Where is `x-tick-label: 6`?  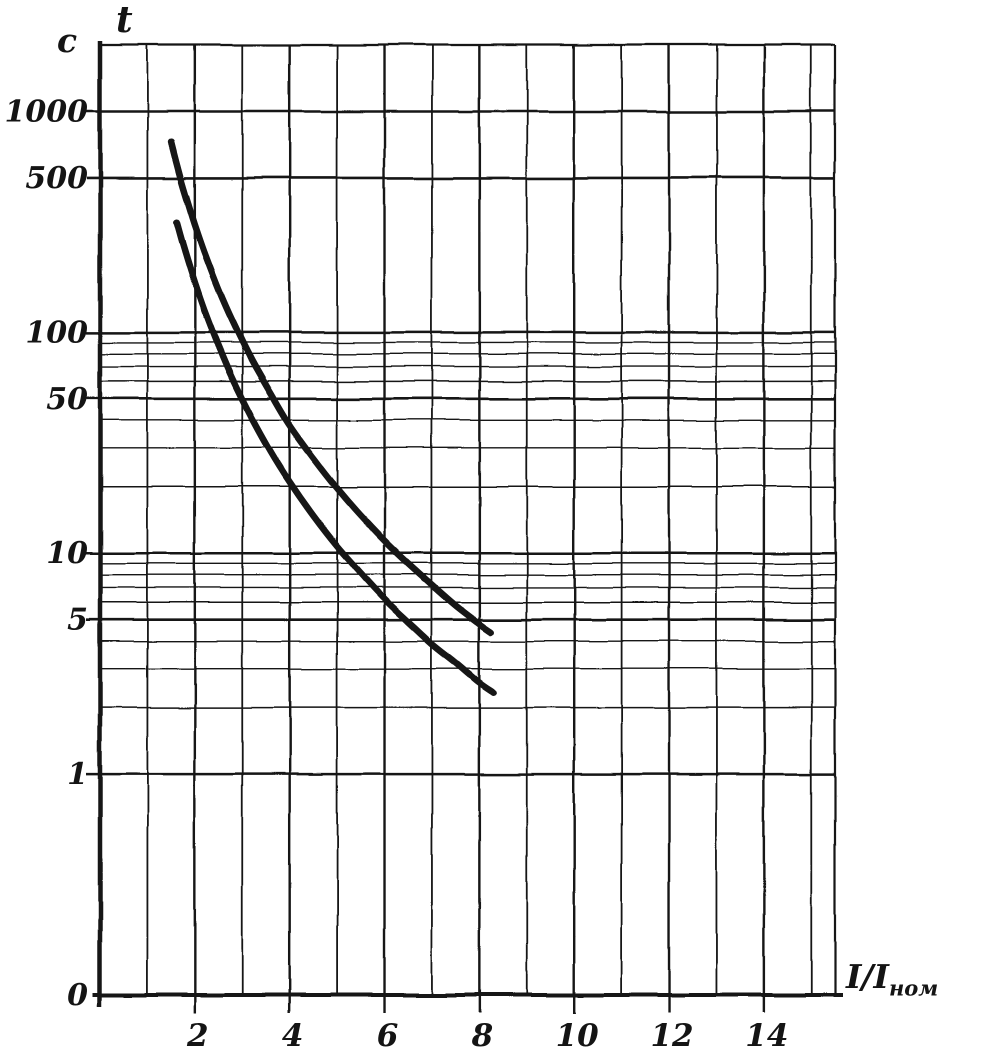
x-tick-label: 6 is located at coordinates (388, 1036).